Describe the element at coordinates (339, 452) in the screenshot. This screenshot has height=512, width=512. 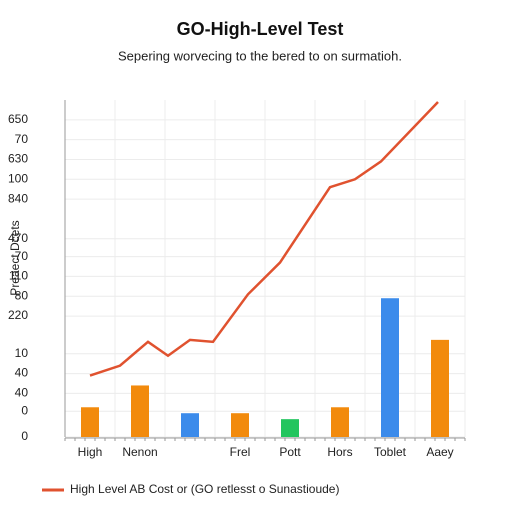
I see `x-tick-label: Hors` at that location.